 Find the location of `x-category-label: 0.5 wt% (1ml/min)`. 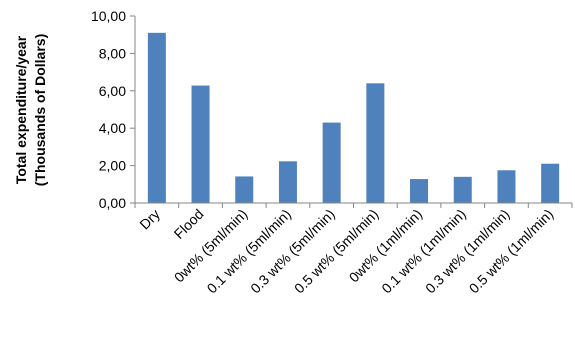

x-category-label: 0.5 wt% (1ml/min) is located at coordinates (511, 251).